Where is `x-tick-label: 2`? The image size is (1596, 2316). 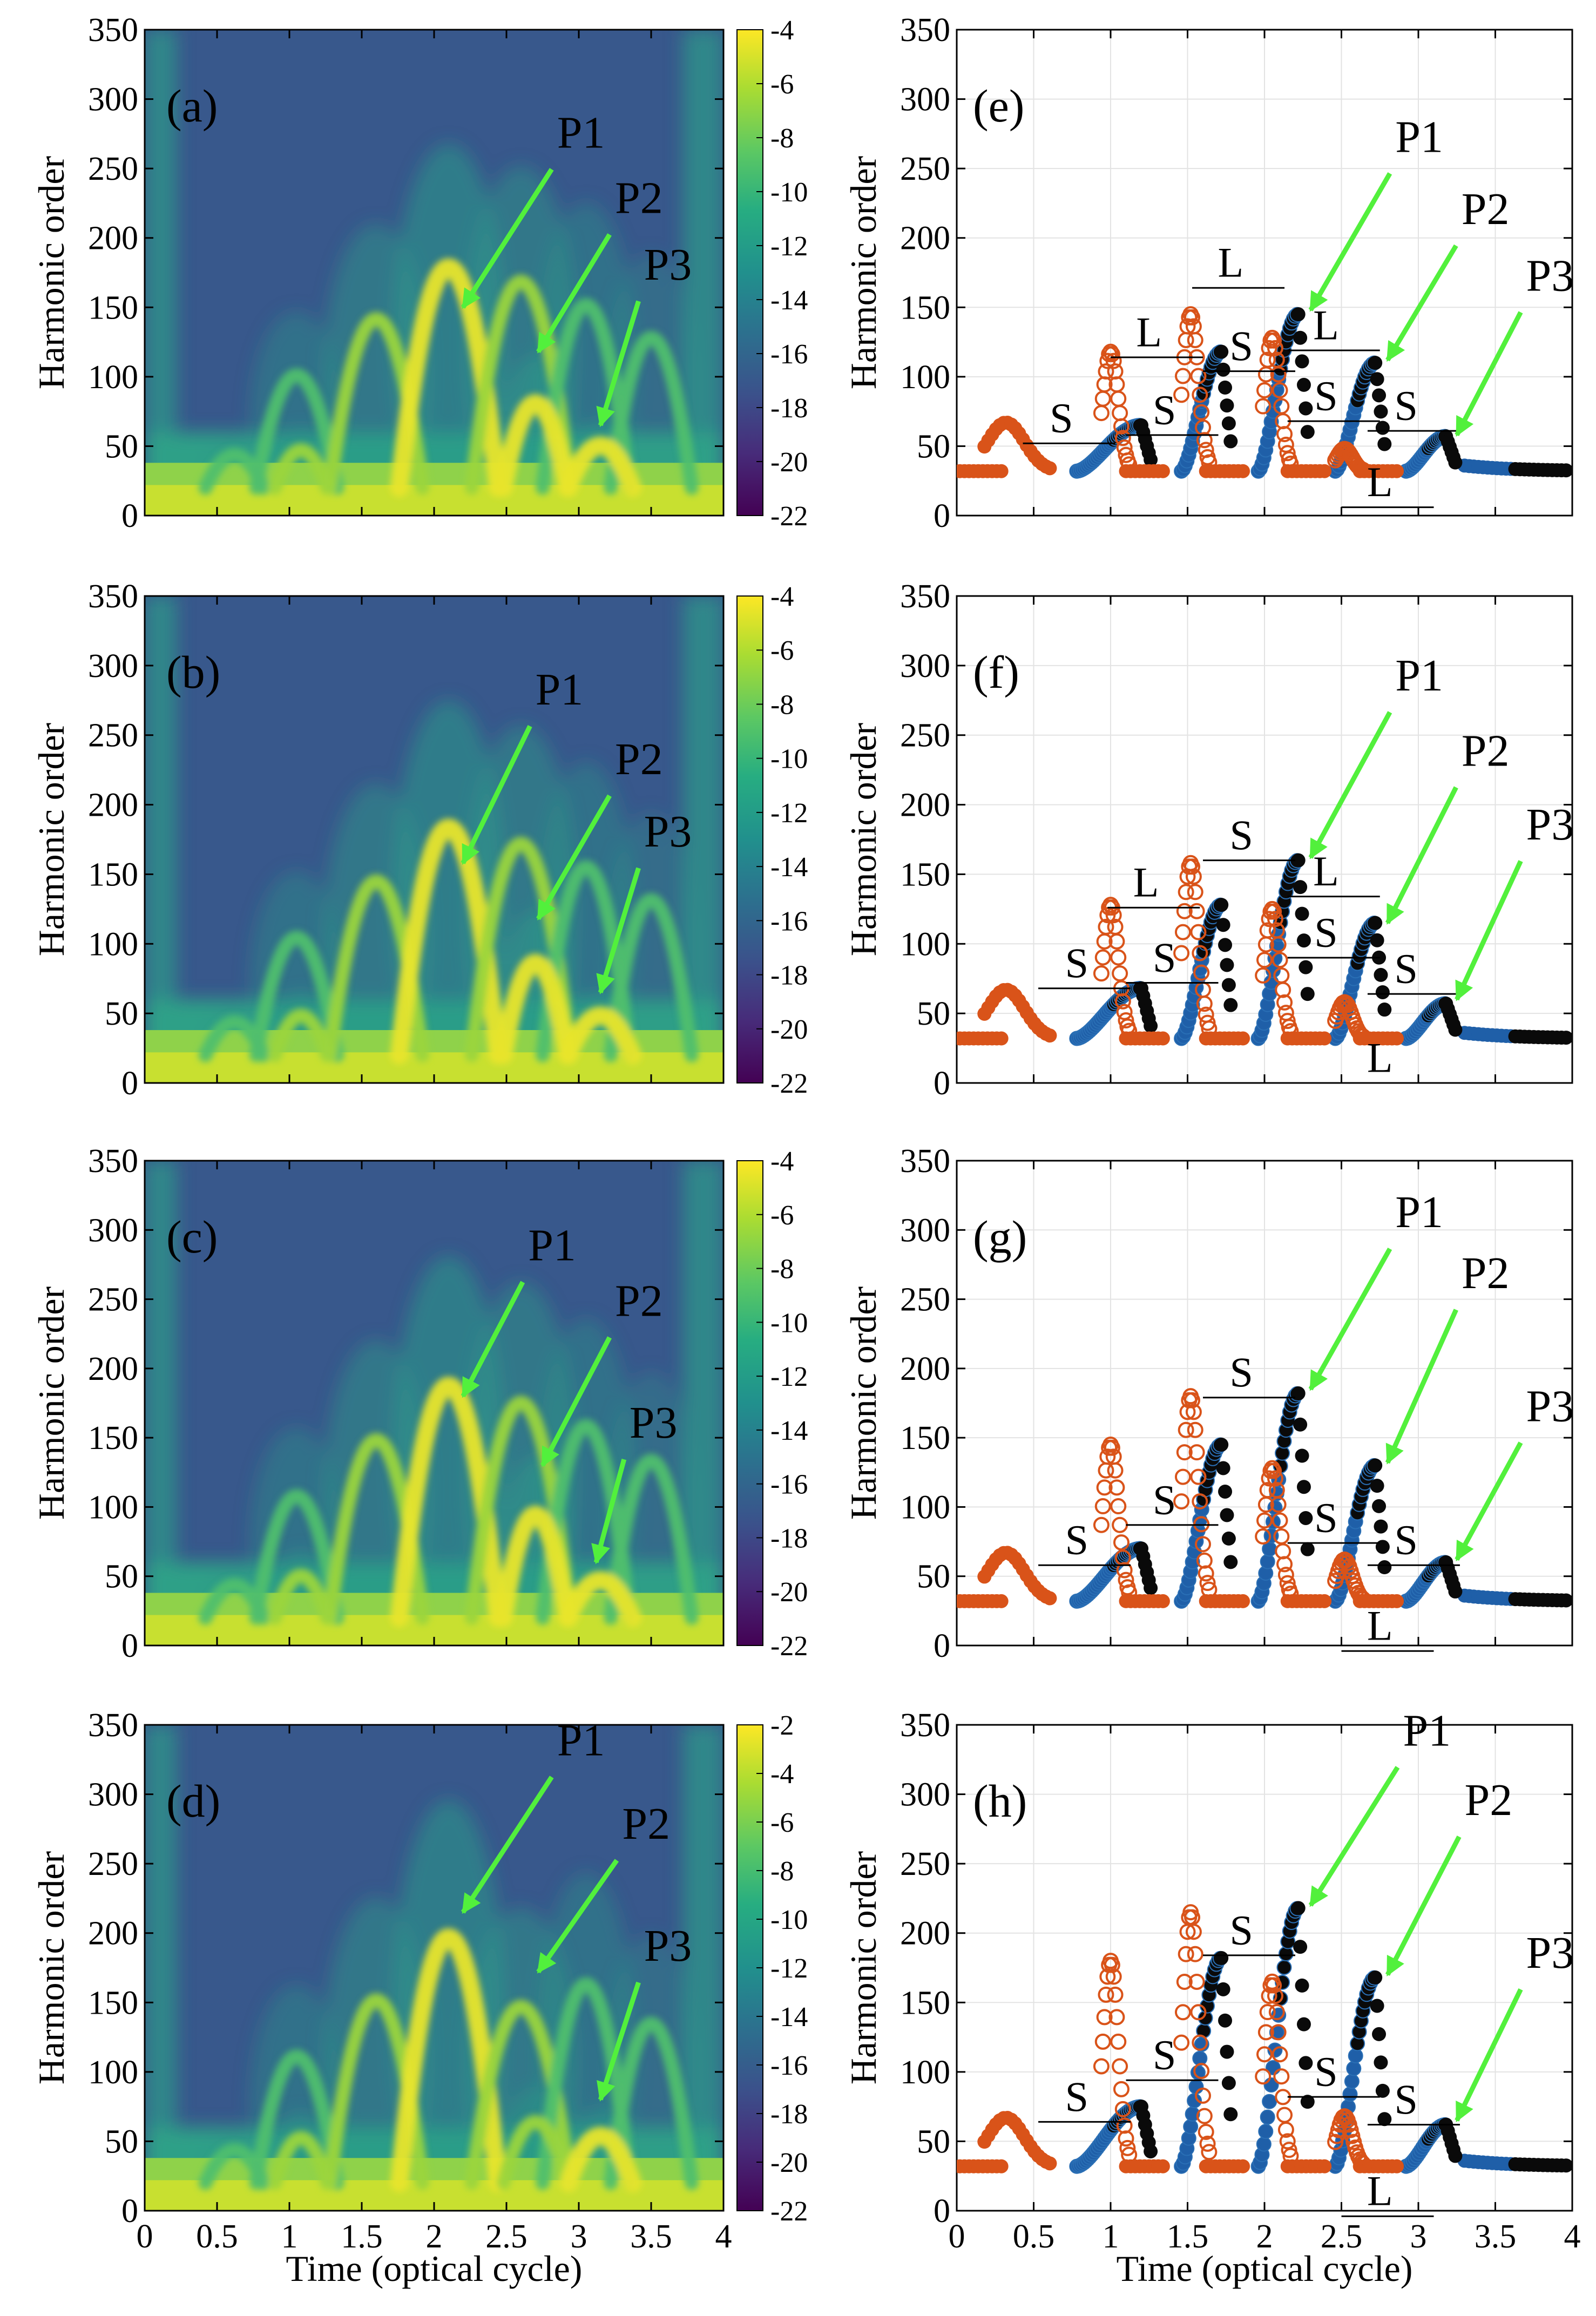 x-tick-label: 2 is located at coordinates (434, 2236).